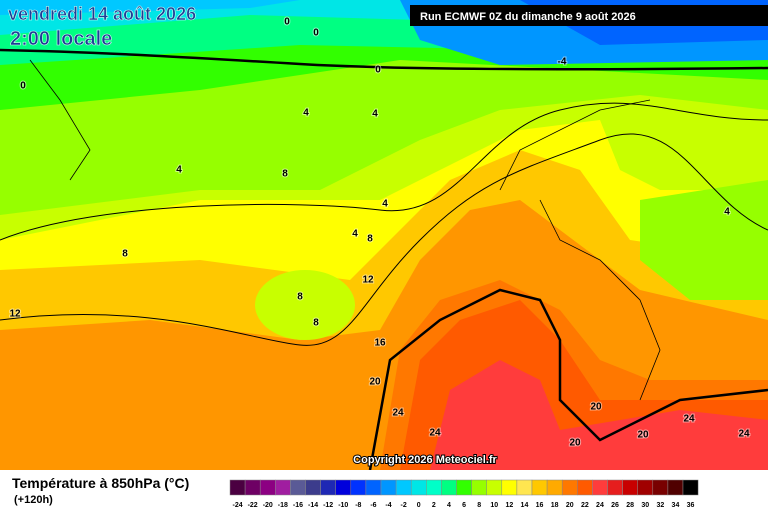  Describe the element at coordinates (33, 500) in the screenshot. I see `legend-subtitle: (+120h)` at that location.